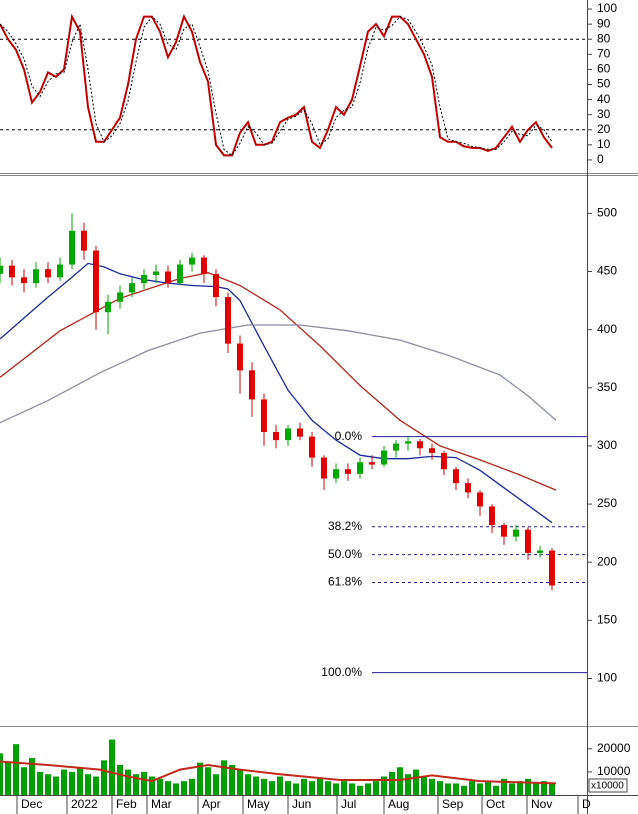  Describe the element at coordinates (604, 69) in the screenshot. I see `y-tick-label: 60` at that location.